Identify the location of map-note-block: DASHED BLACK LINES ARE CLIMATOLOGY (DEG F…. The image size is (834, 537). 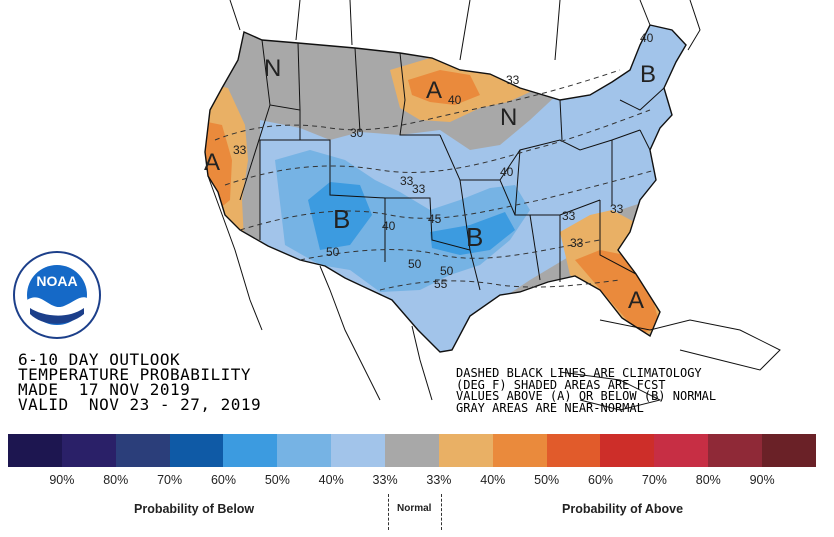
(586, 390).